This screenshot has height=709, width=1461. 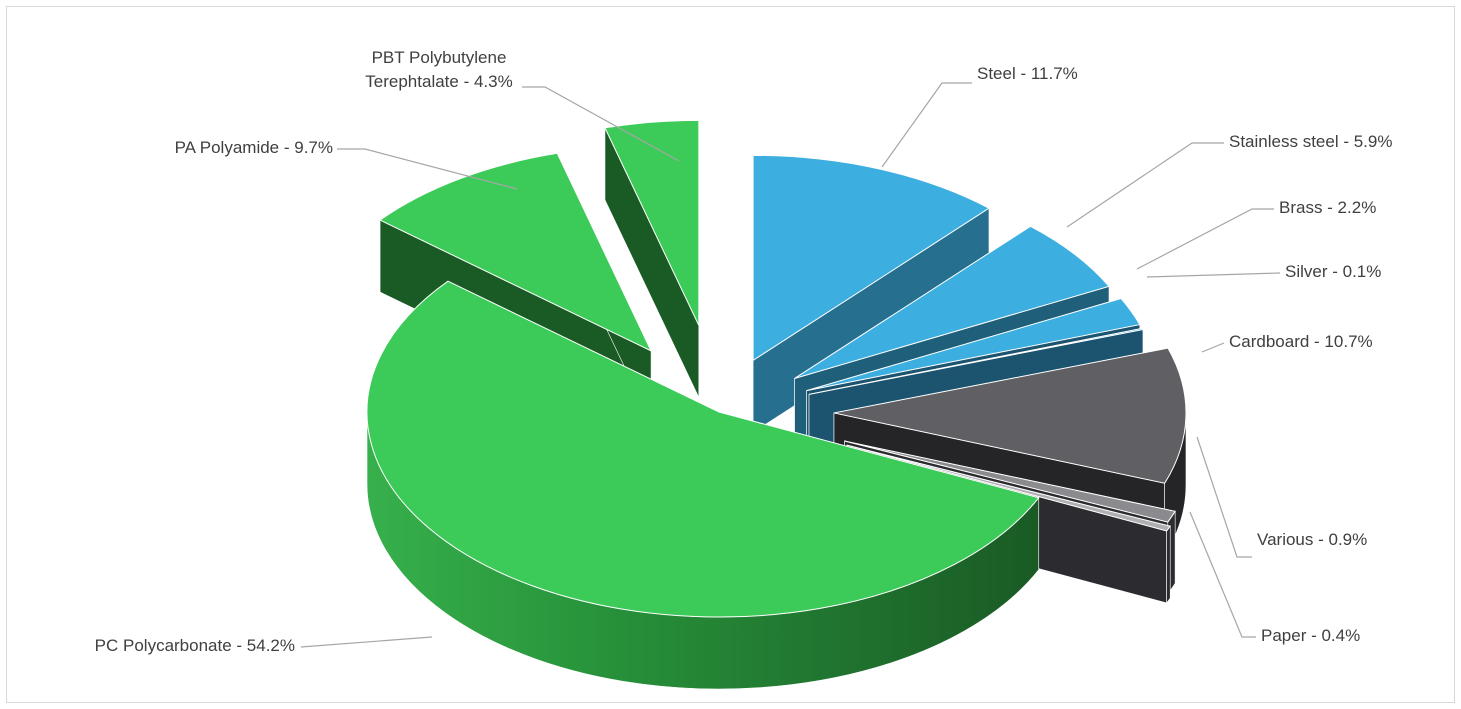 I want to click on data-label: Various - 0.9%, so click(x=1312, y=539).